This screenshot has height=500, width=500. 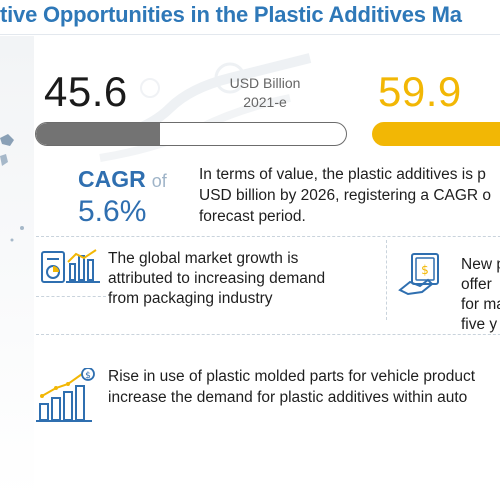 I want to click on bar-2026, so click(x=436, y=134).